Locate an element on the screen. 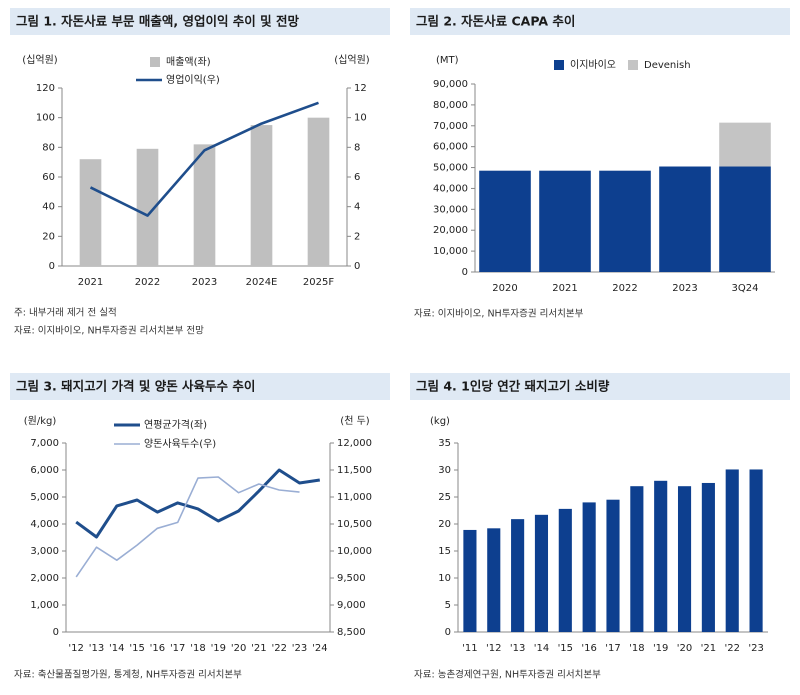 The image size is (800, 695). legend-label: 연평균가격(좌) is located at coordinates (175, 424).